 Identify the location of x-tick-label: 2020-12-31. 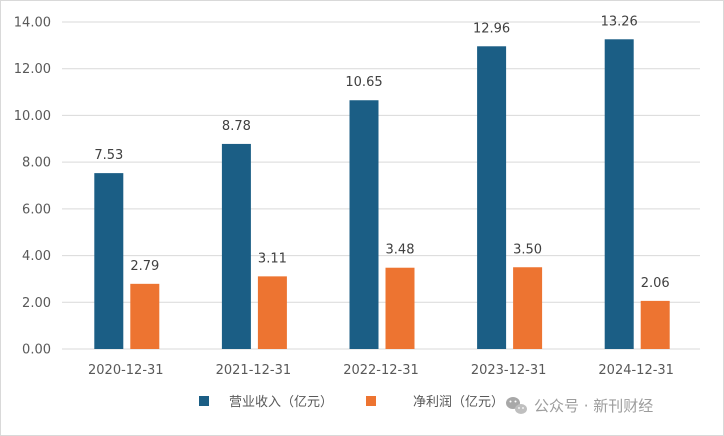
(126, 370).